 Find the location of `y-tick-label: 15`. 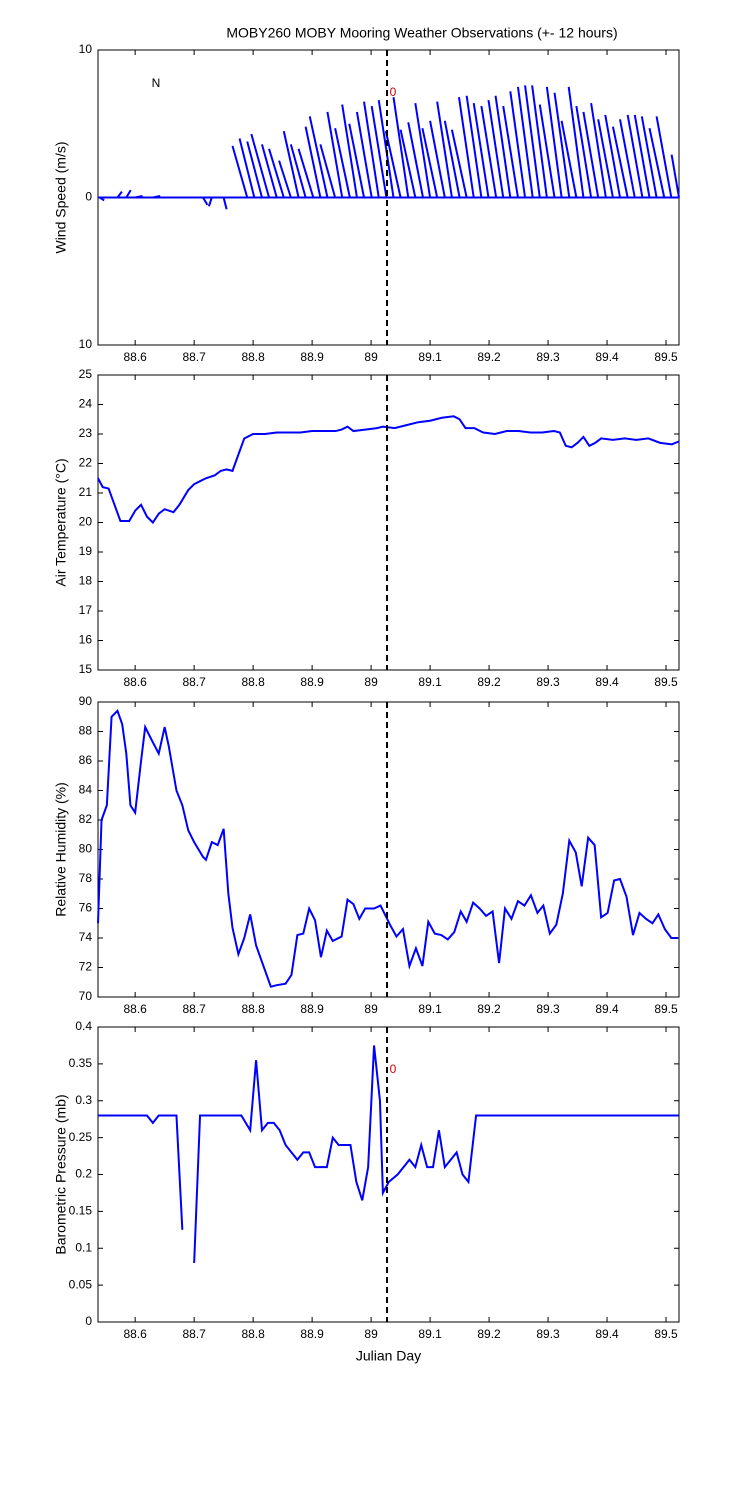

y-tick-label: 15 is located at coordinates (86, 669).